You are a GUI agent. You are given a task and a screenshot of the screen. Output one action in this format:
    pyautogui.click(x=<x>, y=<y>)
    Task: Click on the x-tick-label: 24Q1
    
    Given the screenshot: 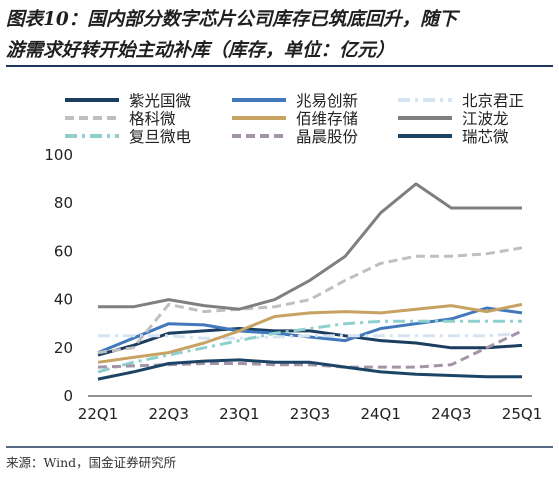 What is the action you would take?
    pyautogui.click(x=380, y=414)
    